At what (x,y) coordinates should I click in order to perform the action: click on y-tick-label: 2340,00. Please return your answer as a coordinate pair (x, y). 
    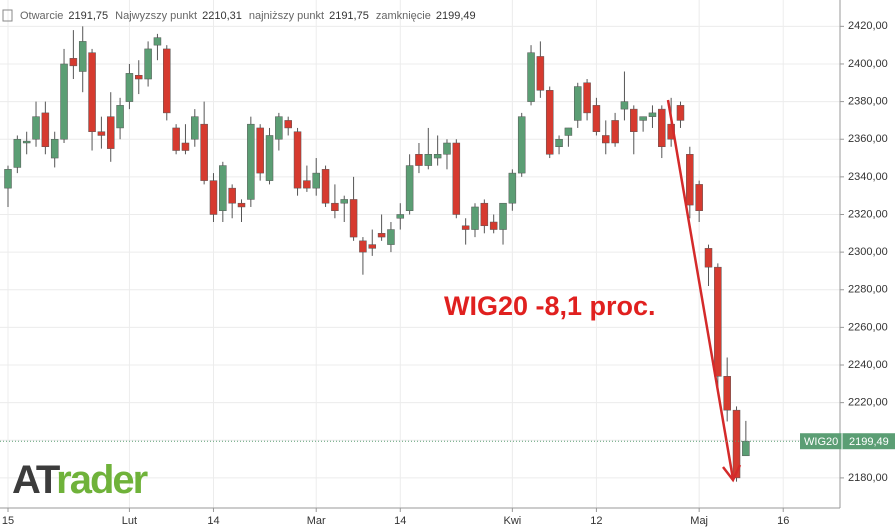
    Looking at the image, I should click on (868, 177).